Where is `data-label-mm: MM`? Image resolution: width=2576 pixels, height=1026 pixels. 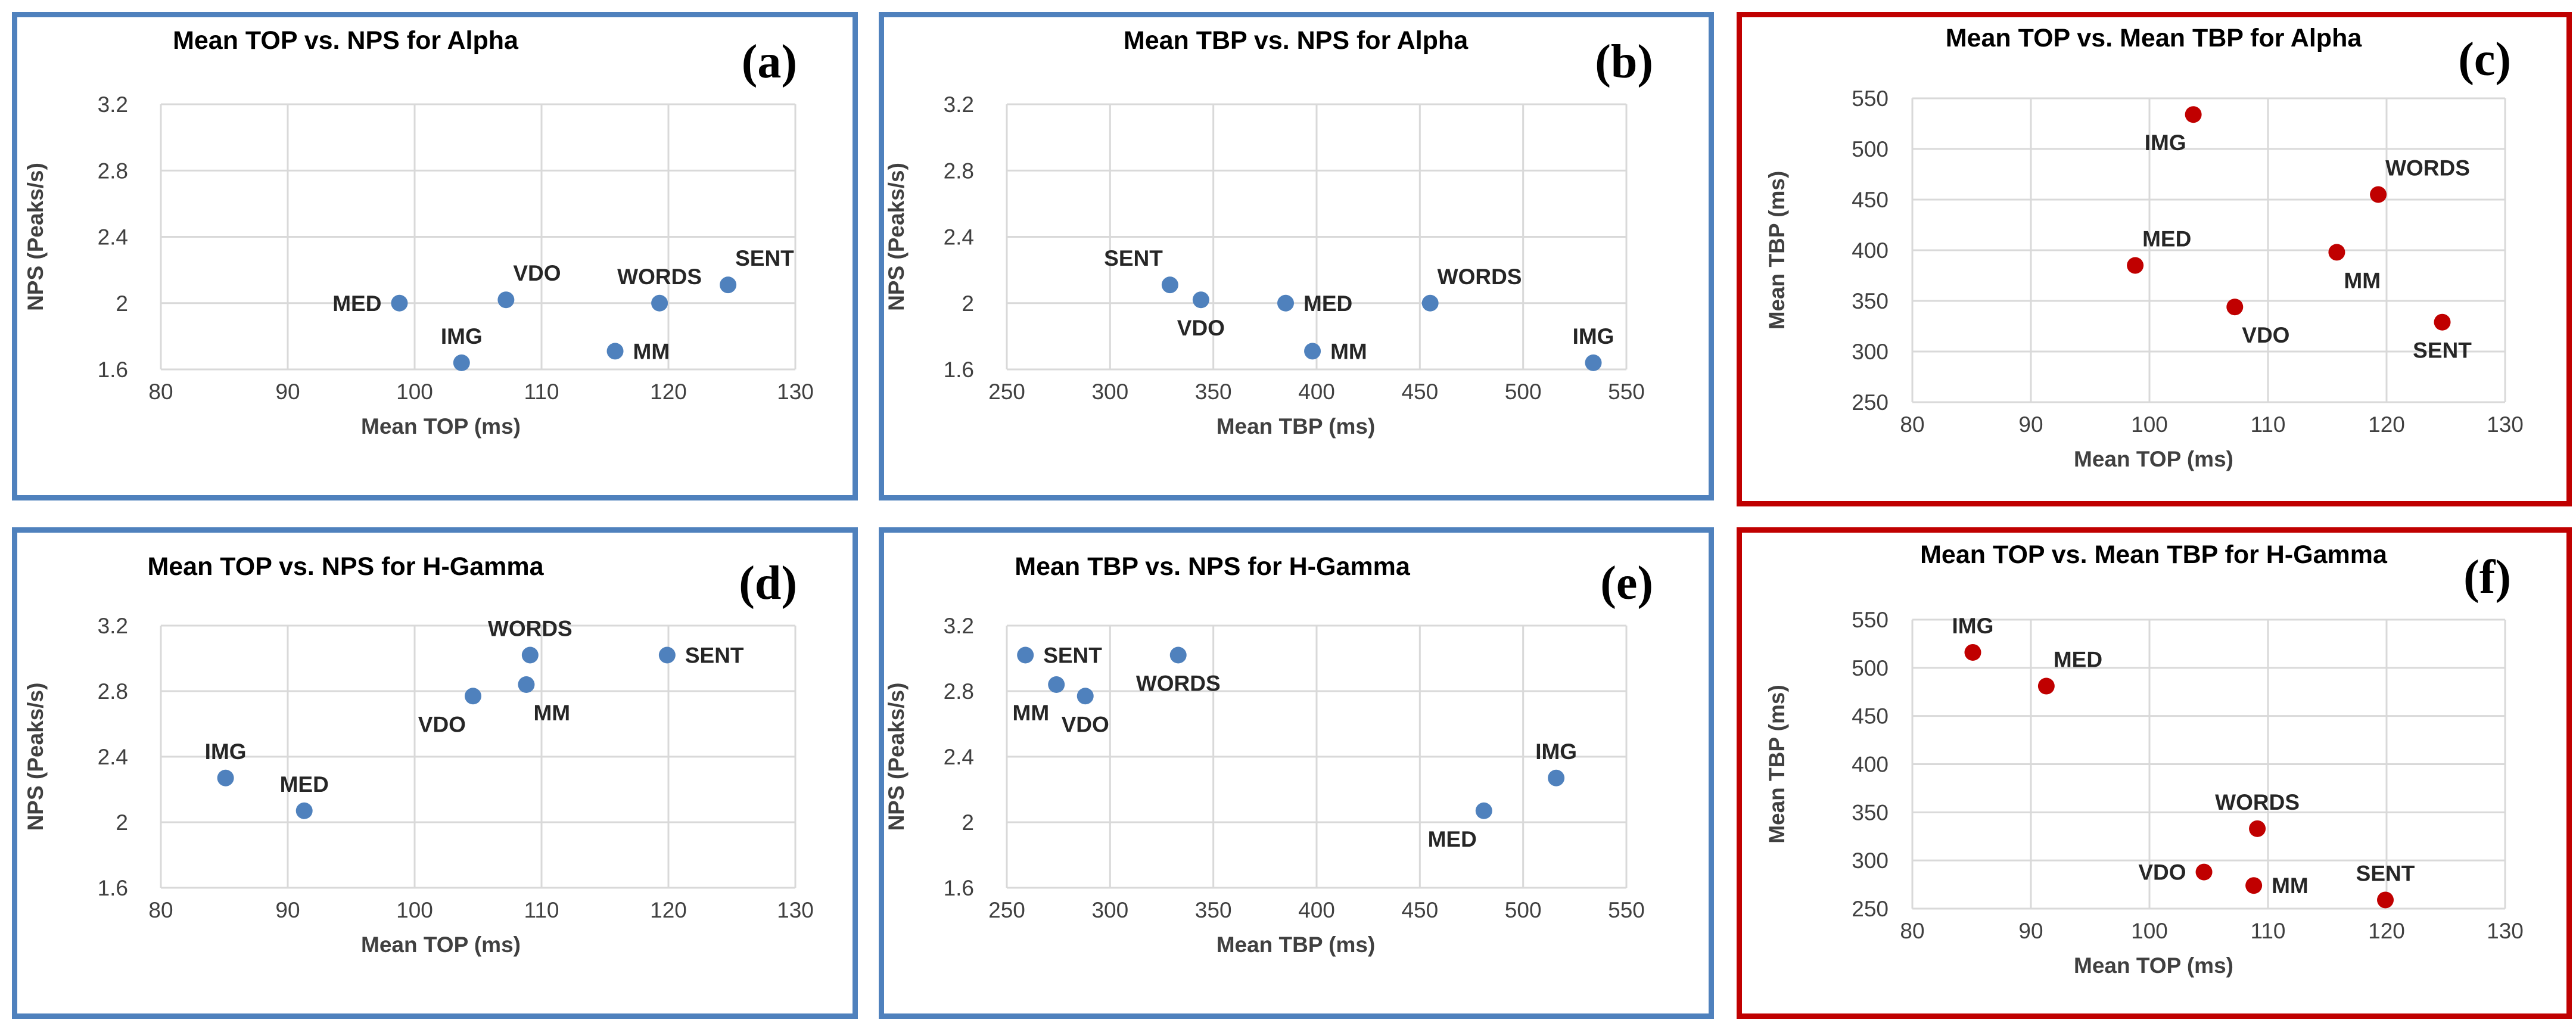
data-label-mm: MM is located at coordinates (2362, 280).